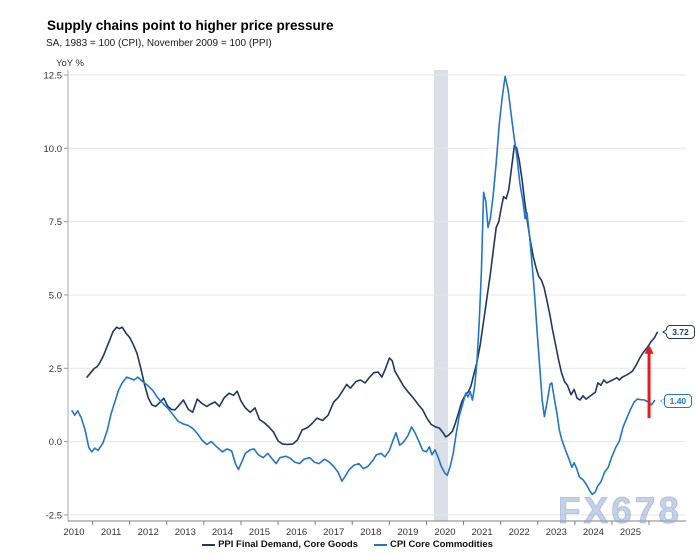 Image resolution: width=695 pixels, height=555 pixels. What do you see at coordinates (380, 544) in the screenshot?
I see `cpi-line-swatch` at bounding box center [380, 544].